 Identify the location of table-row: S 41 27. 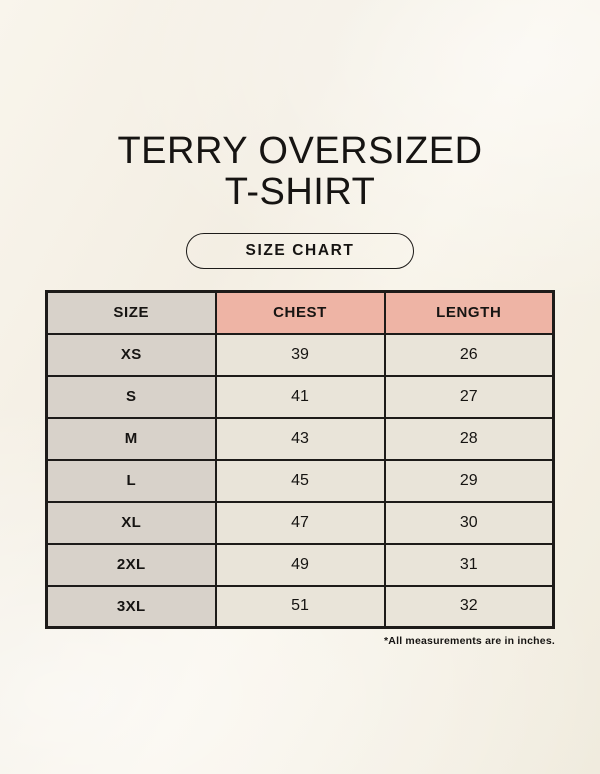
(300, 396).